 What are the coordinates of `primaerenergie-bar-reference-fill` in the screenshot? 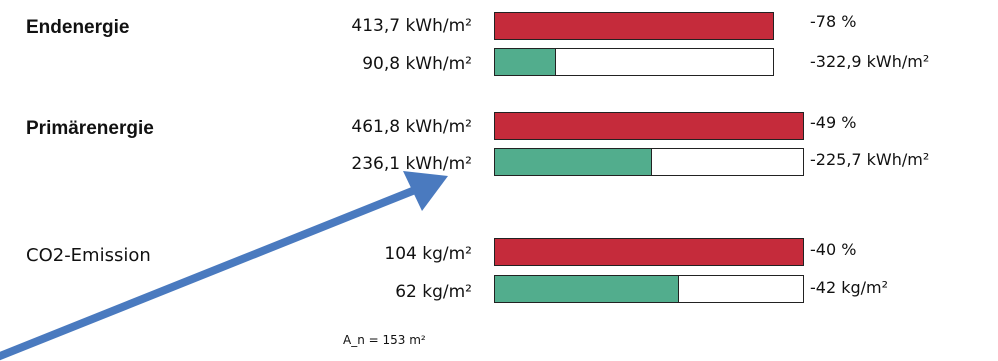 It's located at (649, 126).